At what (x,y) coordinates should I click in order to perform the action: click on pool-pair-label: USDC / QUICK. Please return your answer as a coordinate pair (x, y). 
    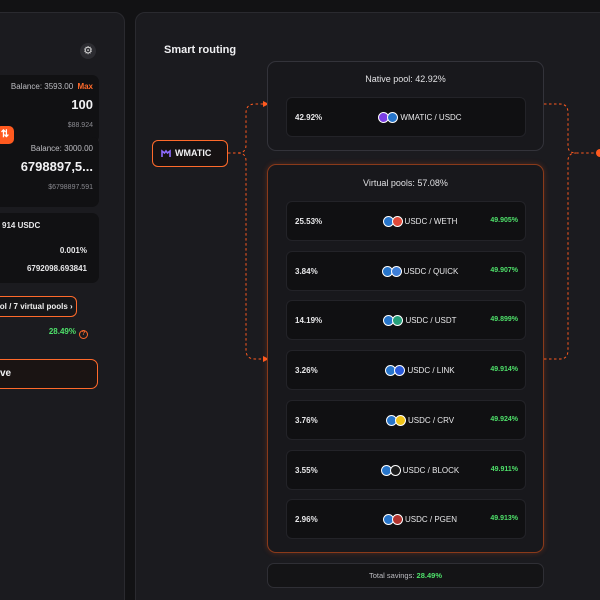
    Looking at the image, I should click on (431, 271).